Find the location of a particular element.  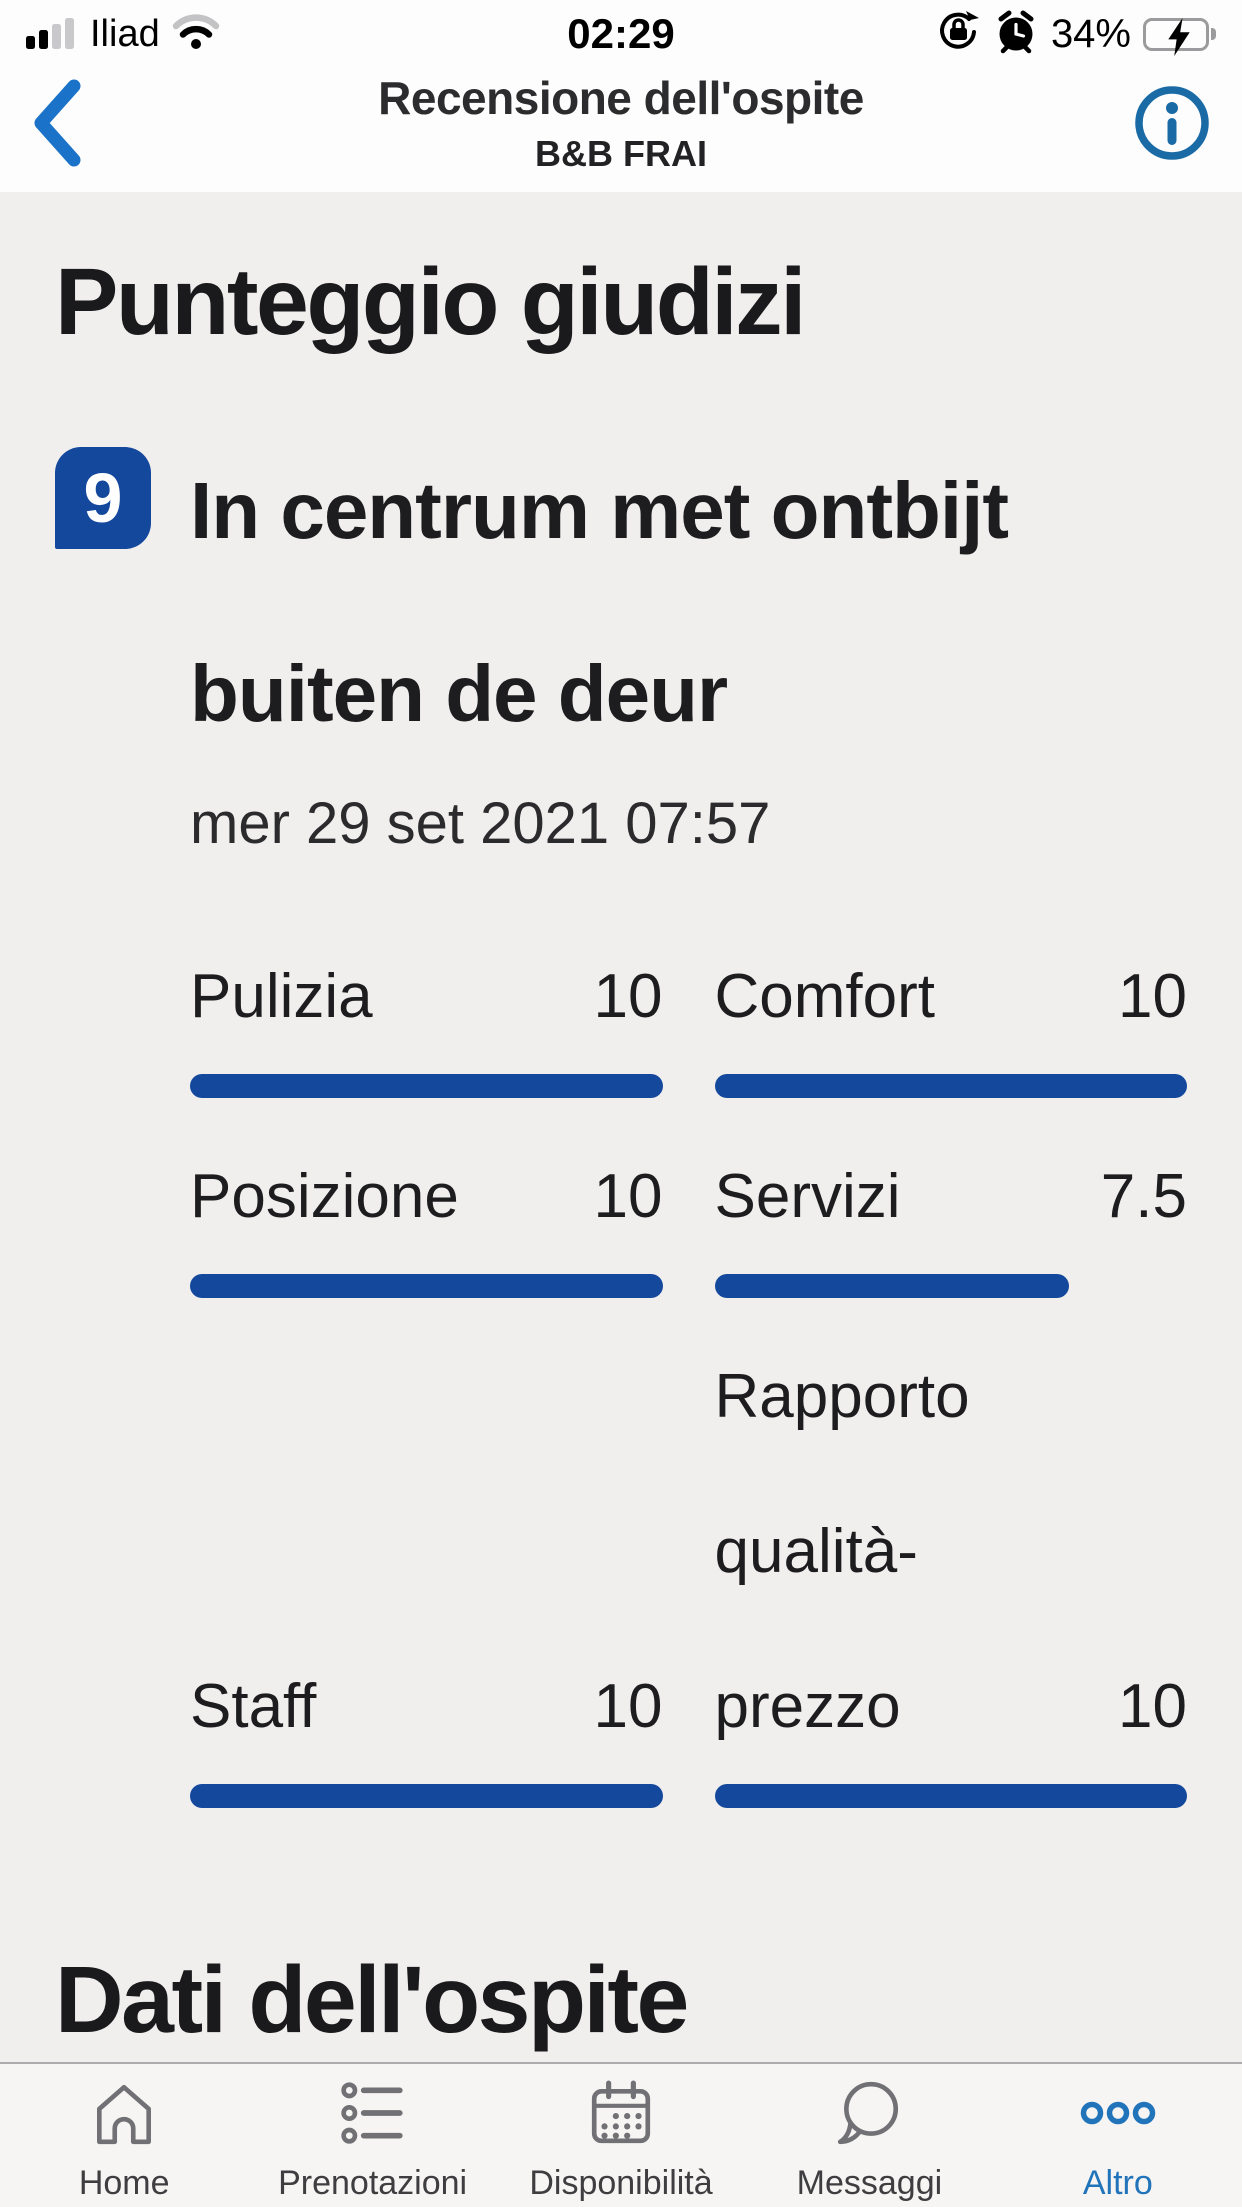

chat-icon is located at coordinates (869, 2113).